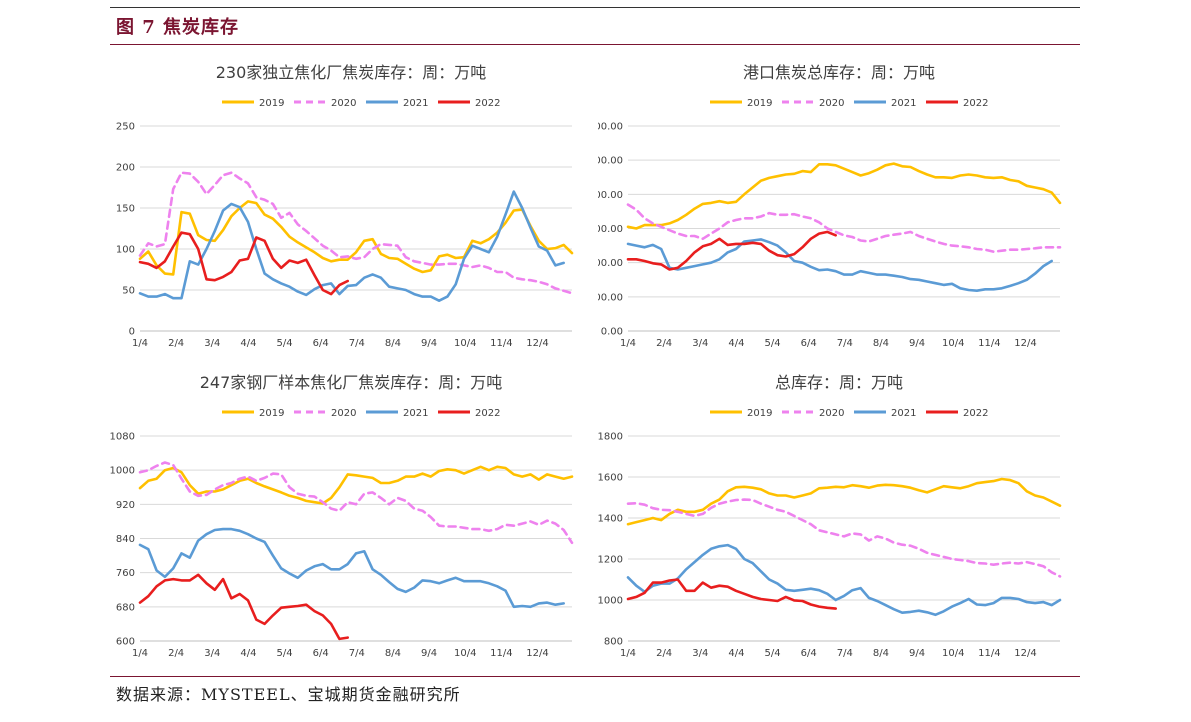 This screenshot has width=1191, height=722. Describe the element at coordinates (125, 250) in the screenshot. I see `y-tick-label: 100` at that location.